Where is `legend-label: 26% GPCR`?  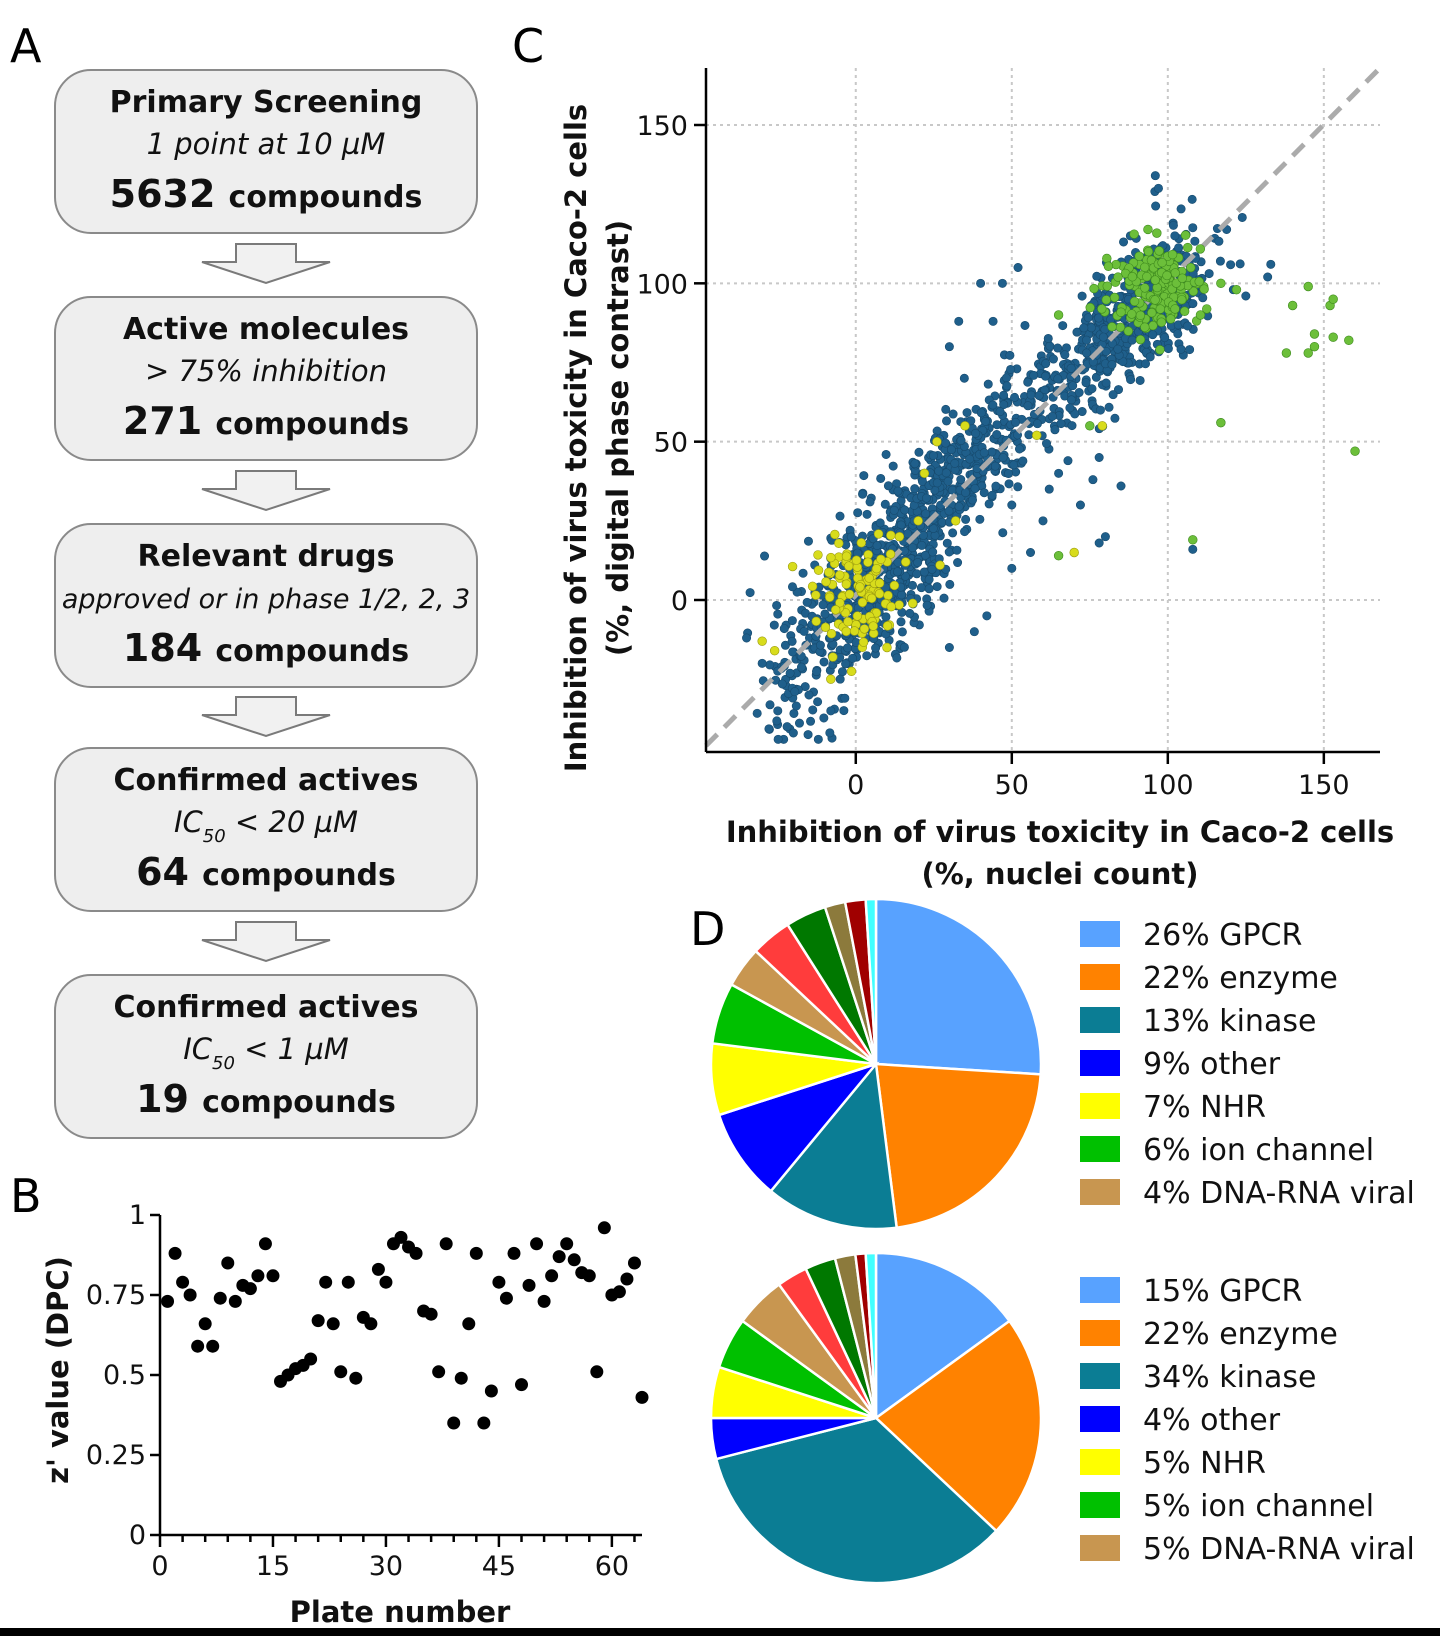 legend-label: 26% GPCR is located at coordinates (1222, 935).